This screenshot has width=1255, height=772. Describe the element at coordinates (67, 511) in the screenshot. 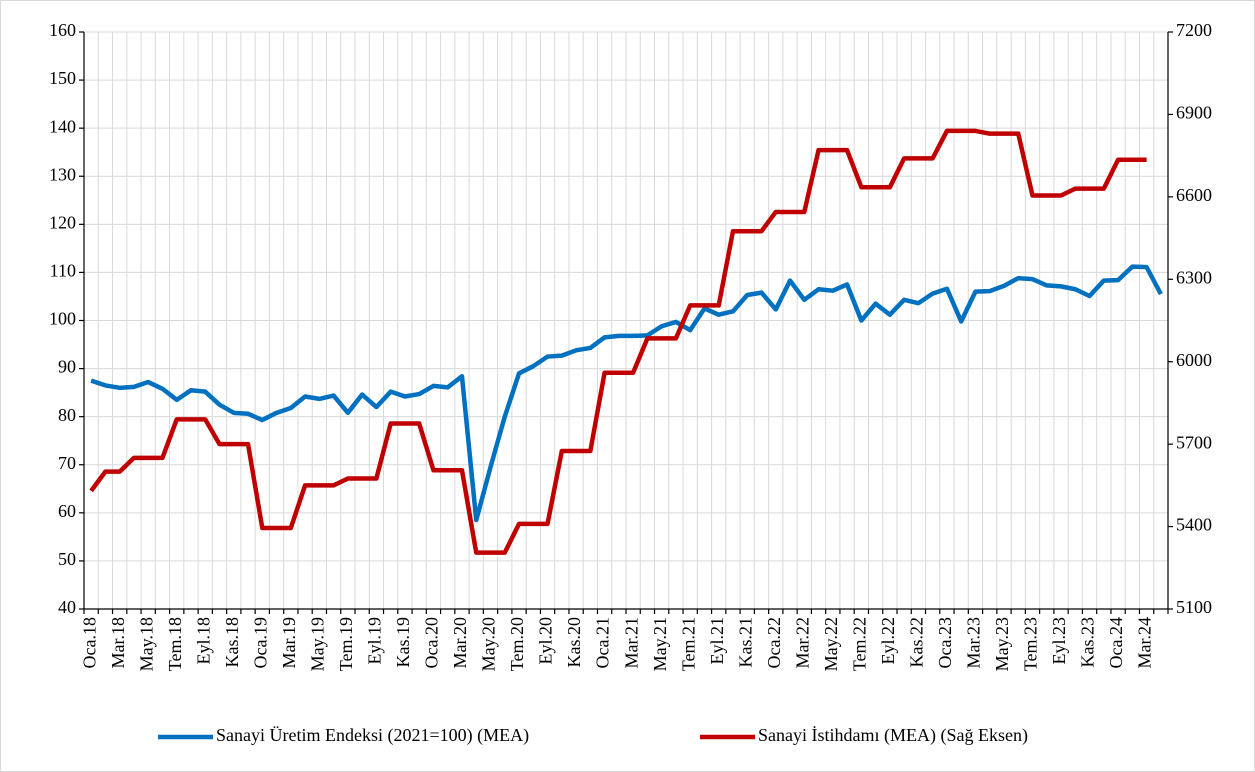

I see `y-tick-label: 60` at that location.